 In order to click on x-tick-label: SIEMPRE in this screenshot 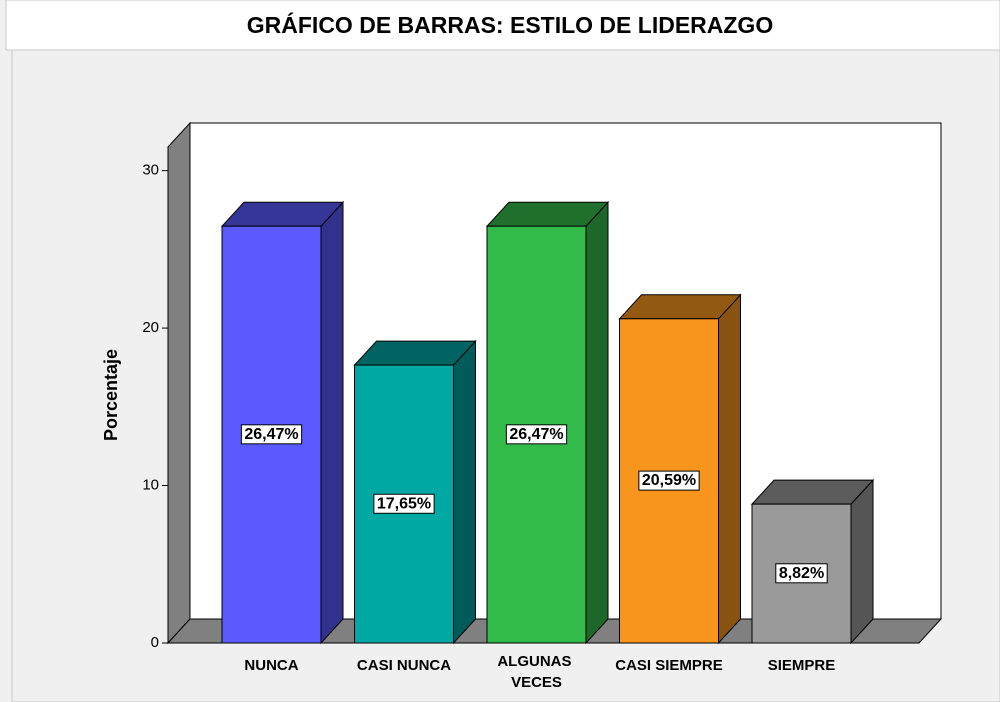, I will do `click(802, 665)`.